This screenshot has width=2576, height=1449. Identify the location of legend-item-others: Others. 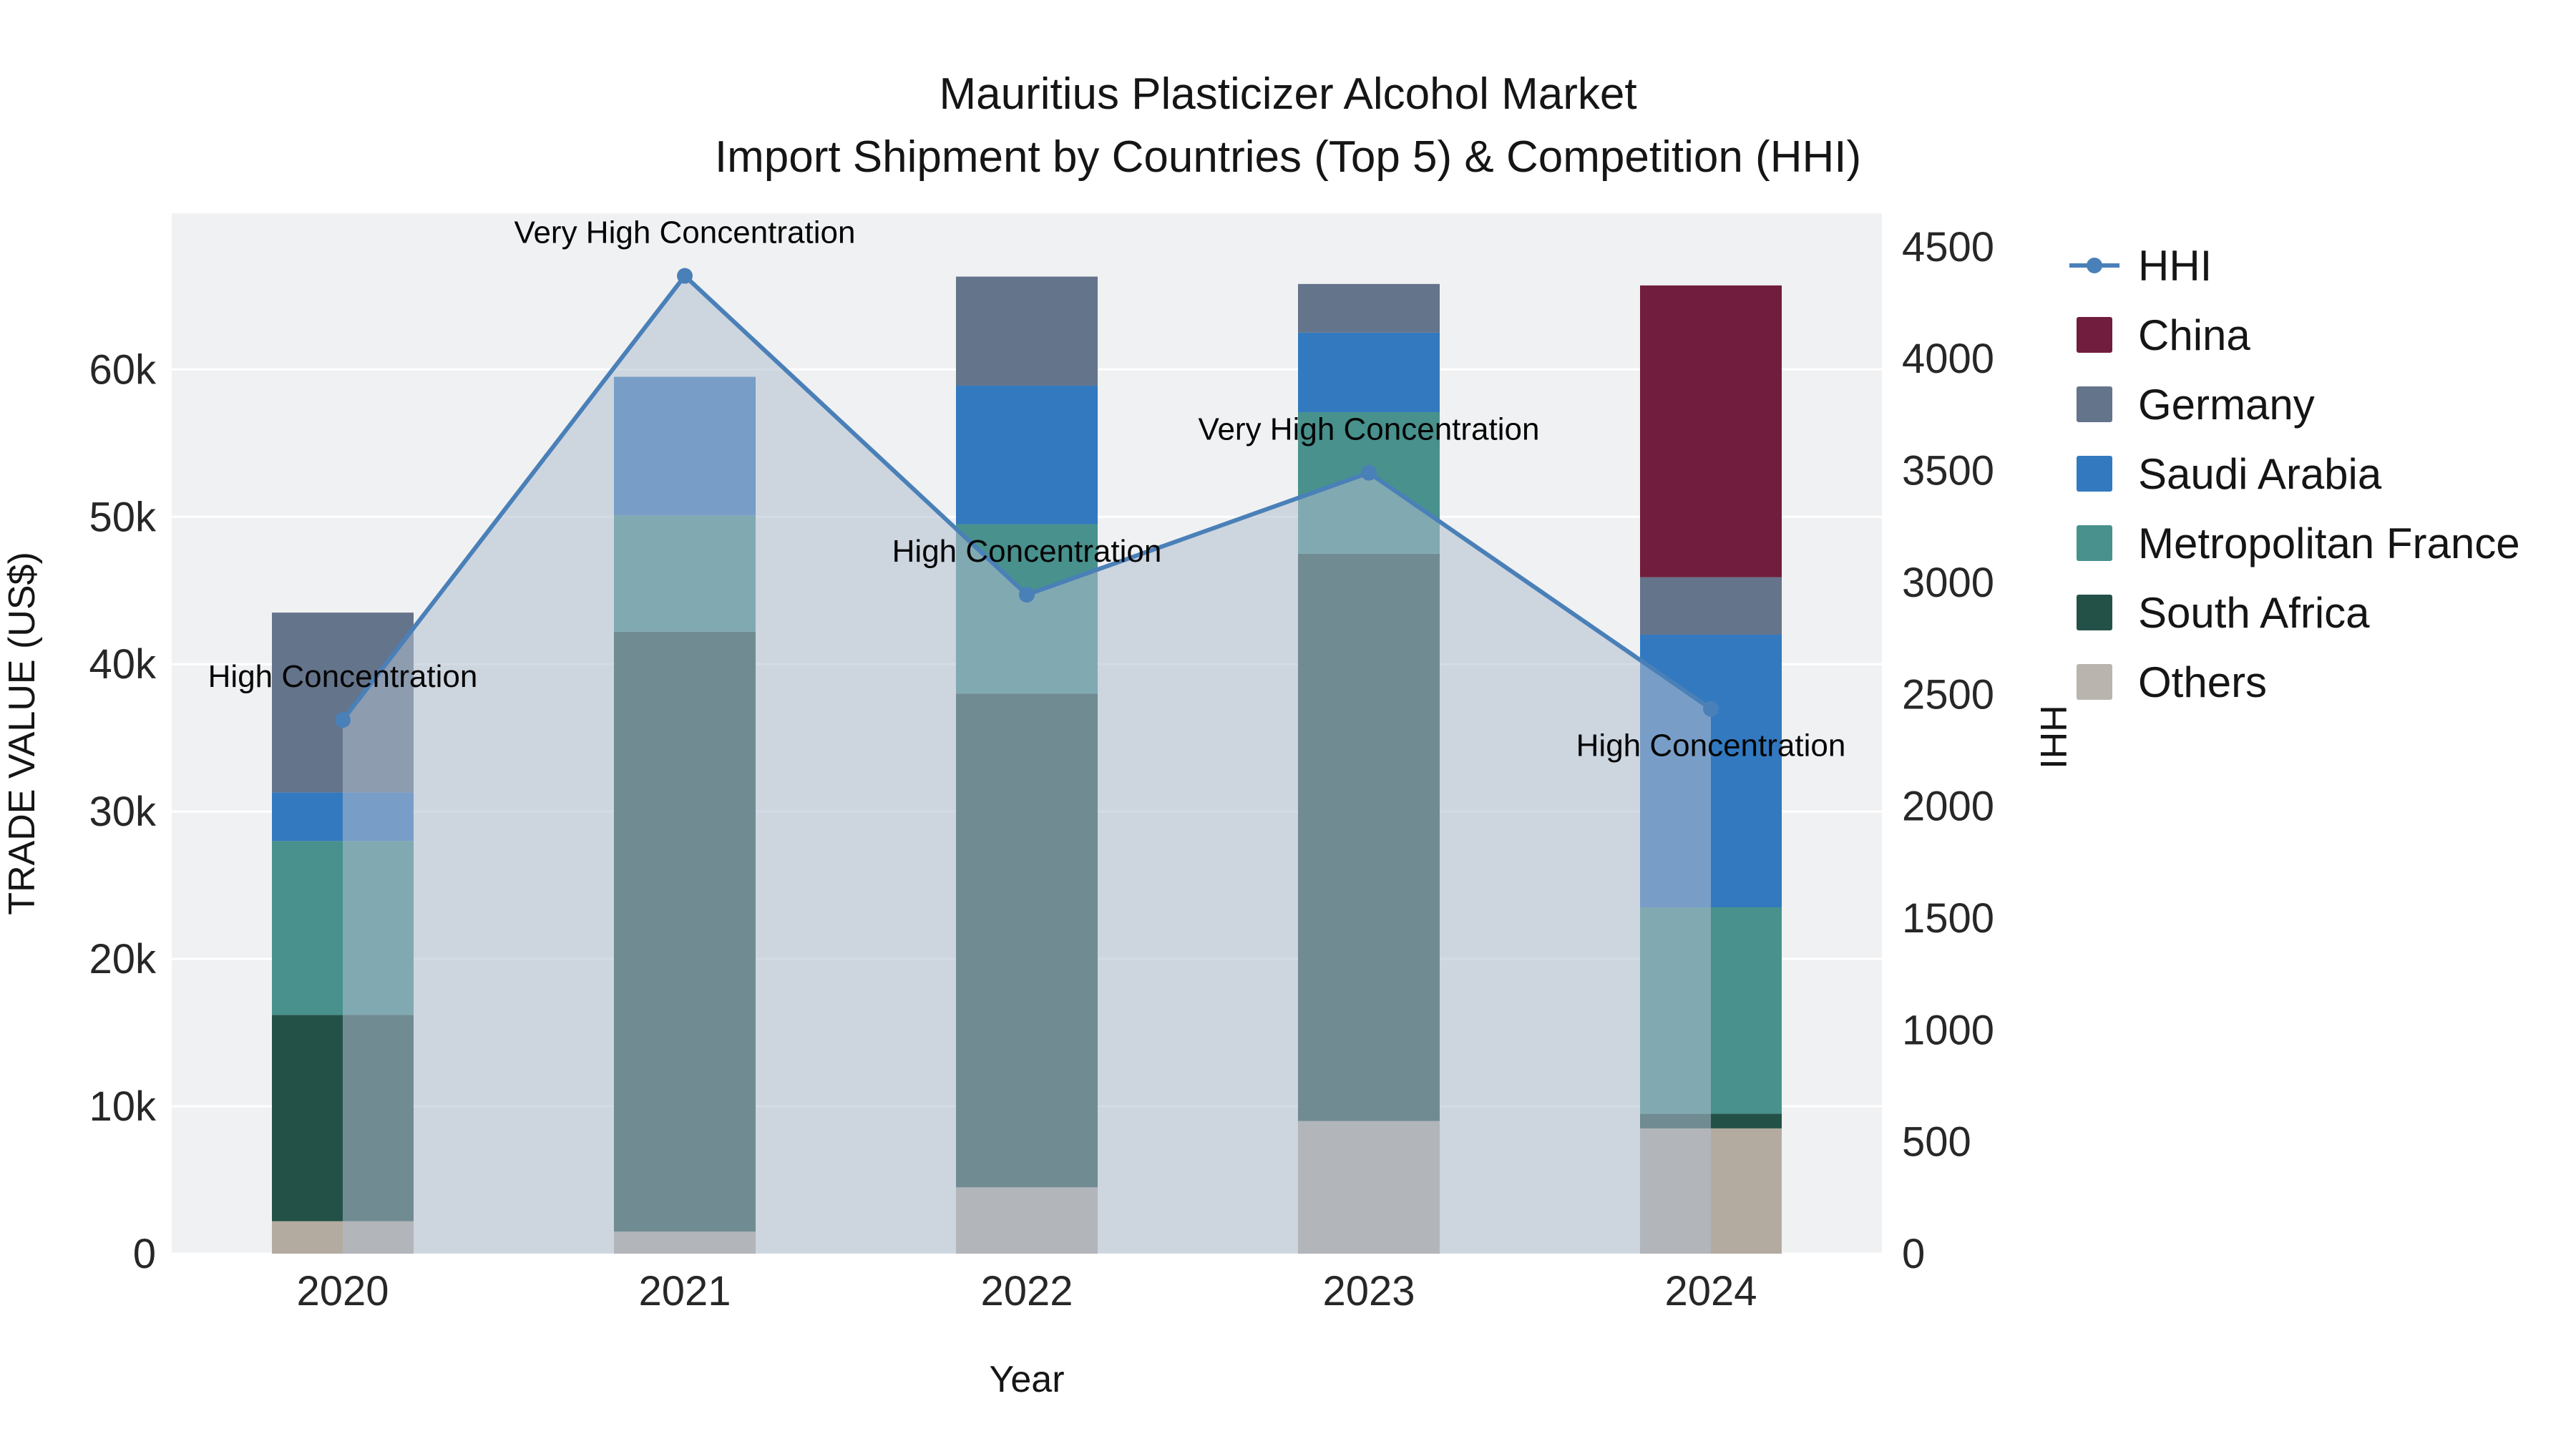
(2172, 682).